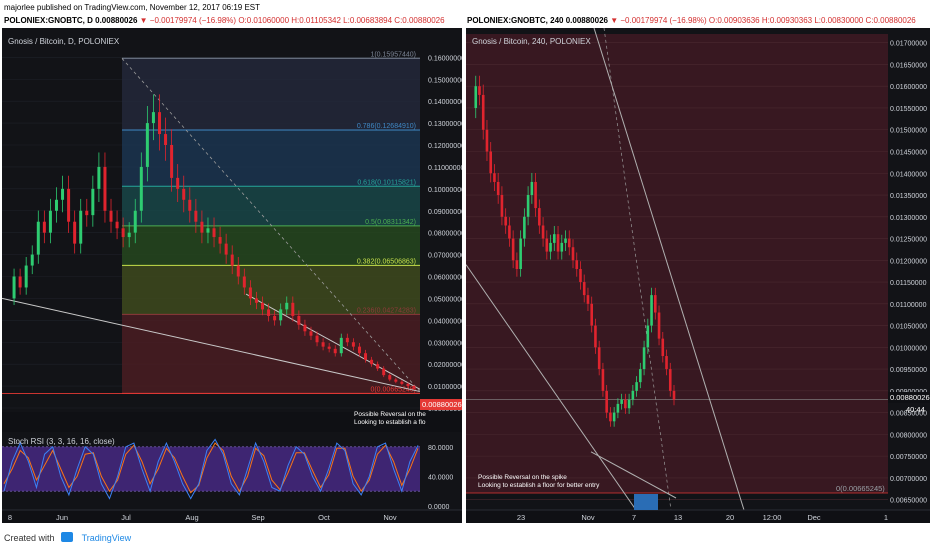 This screenshot has width=932, height=550. Describe the element at coordinates (522, 477) in the screenshot. I see `right-annotation-1: Possible Reversal on the spike` at that location.